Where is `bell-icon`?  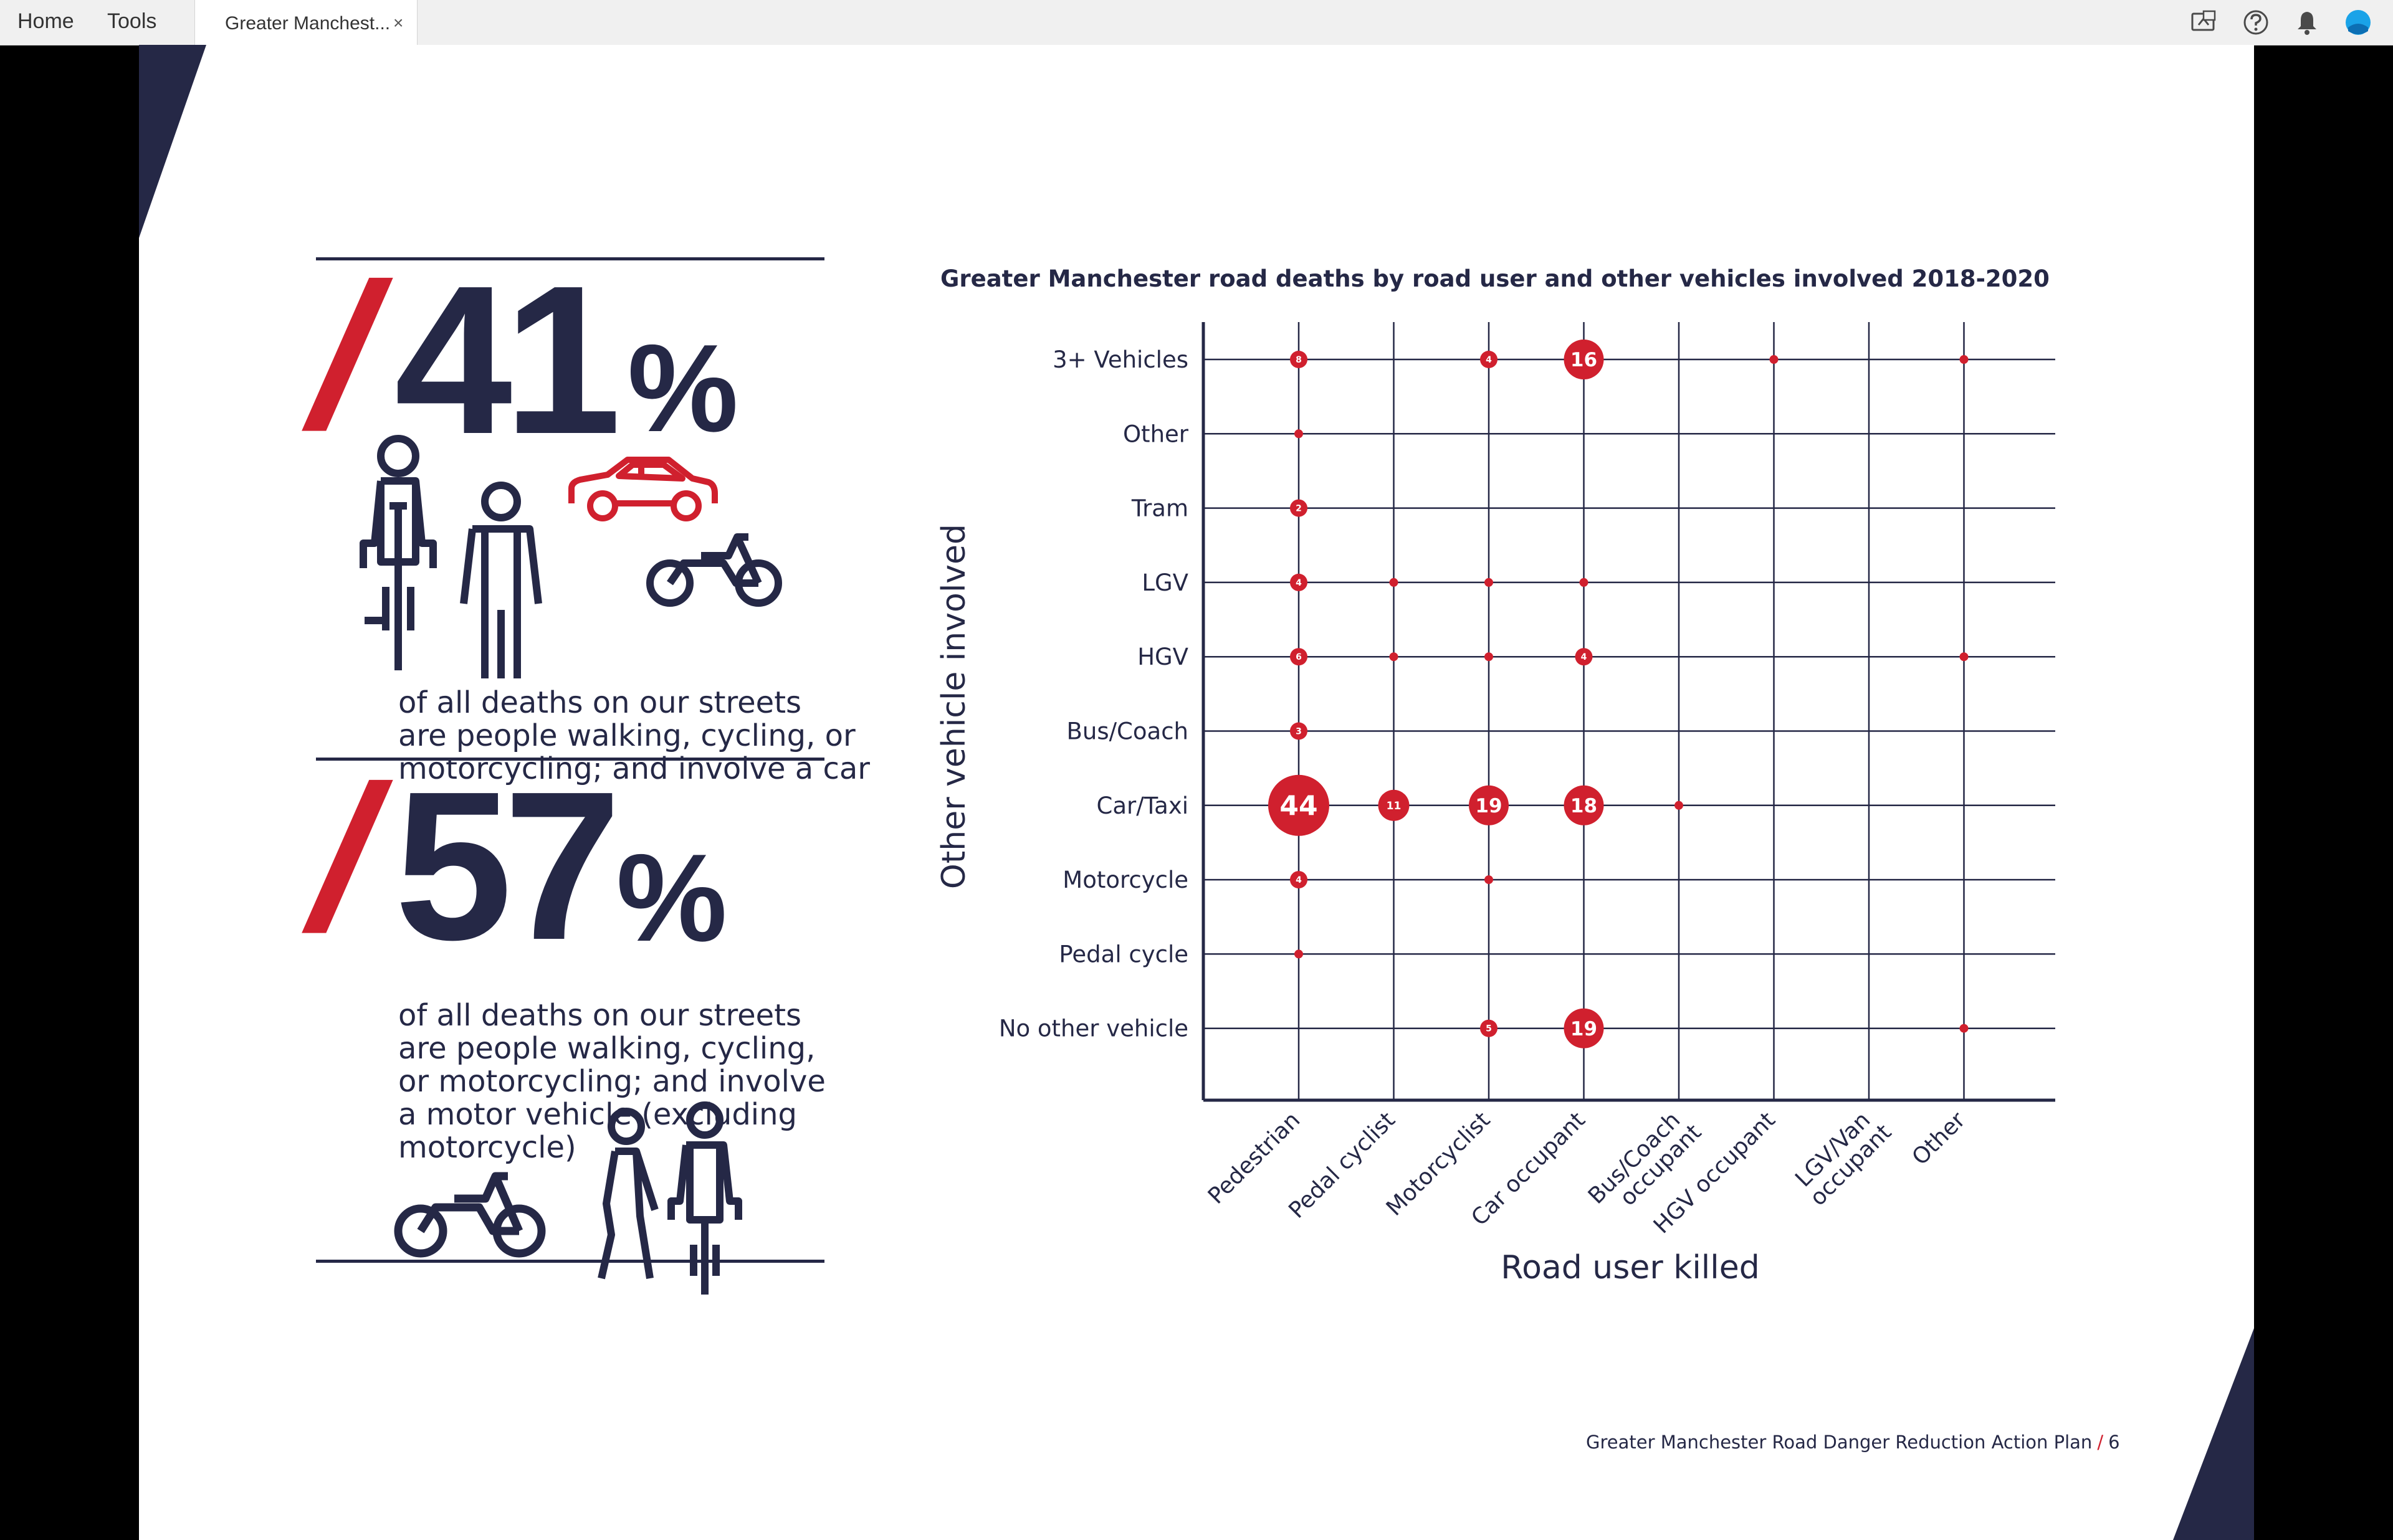 bell-icon is located at coordinates (2307, 22).